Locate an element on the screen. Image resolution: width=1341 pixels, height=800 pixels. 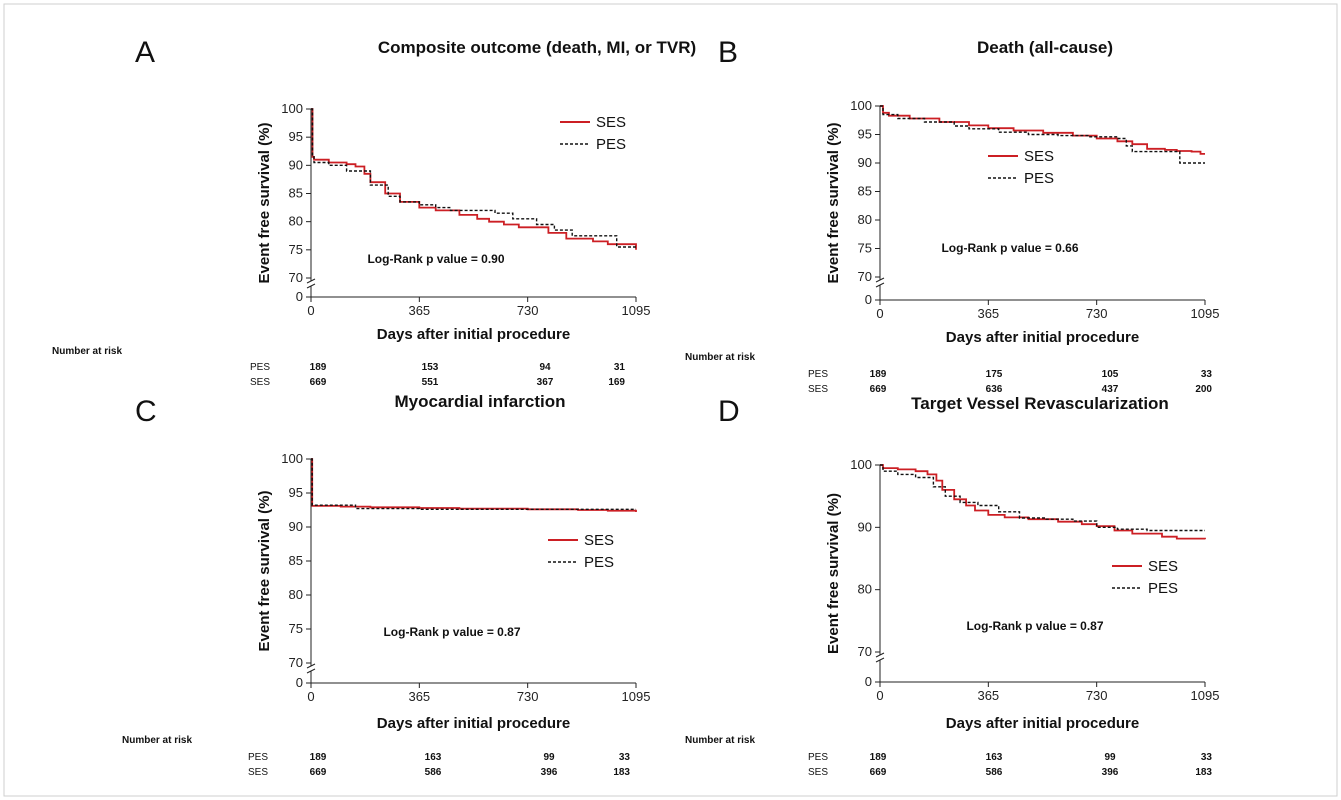
panel-letter: B is located at coordinates (728, 52).